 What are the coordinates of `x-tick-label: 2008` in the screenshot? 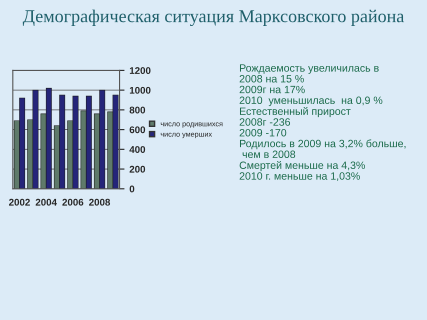 It's located at (99, 202).